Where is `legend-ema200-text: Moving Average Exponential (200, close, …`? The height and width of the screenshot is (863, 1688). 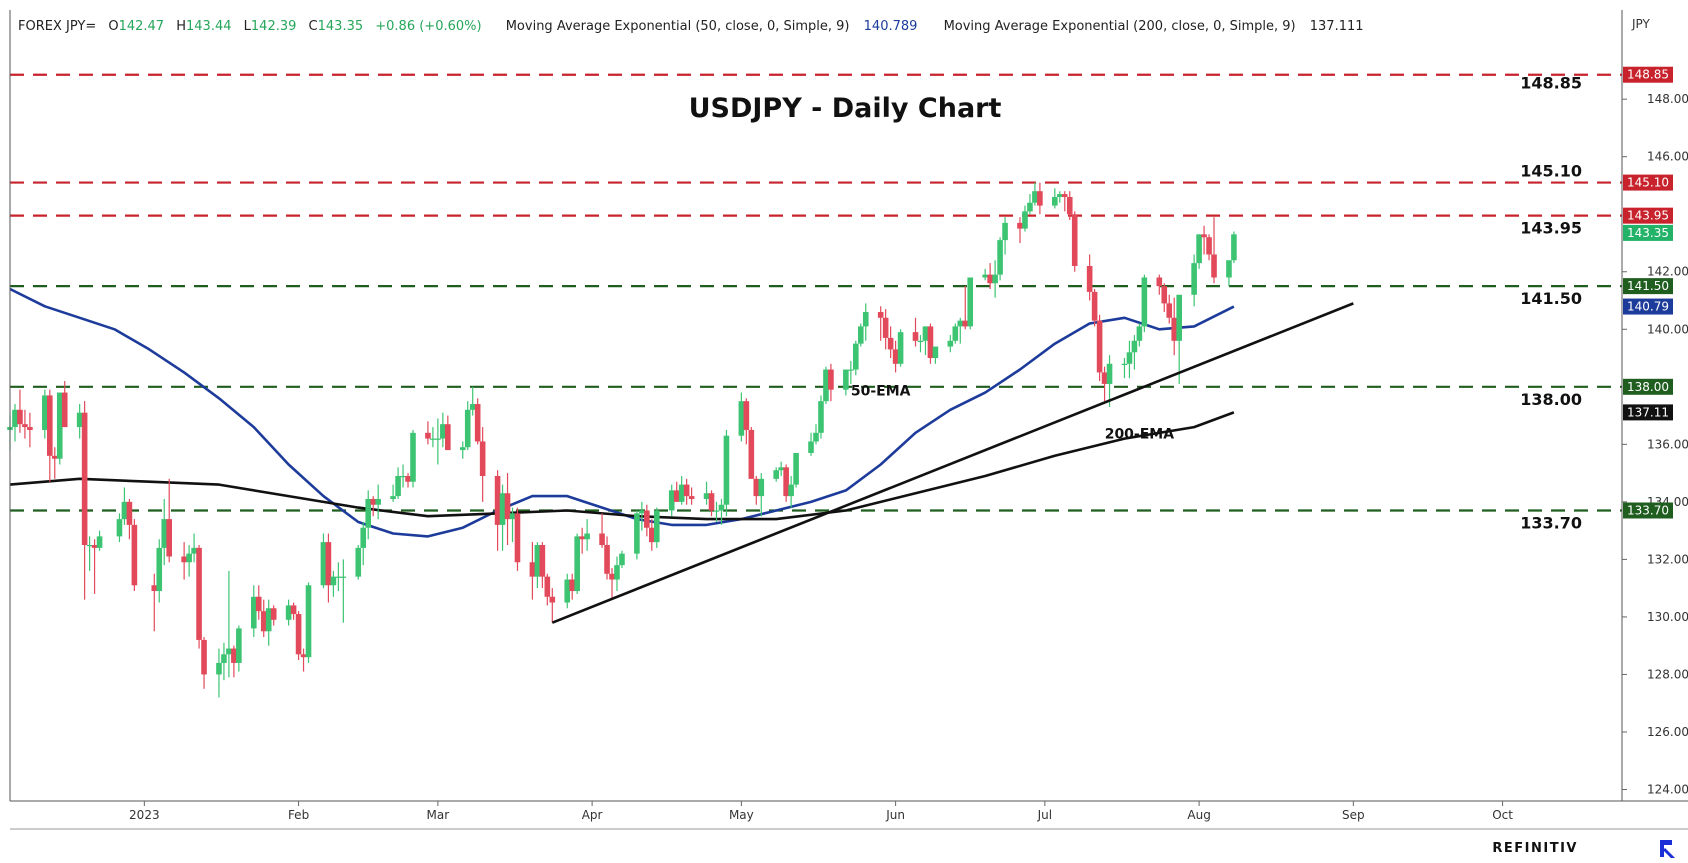
legend-ema200-text: Moving Average Exponential (200, close, … is located at coordinates (1120, 26).